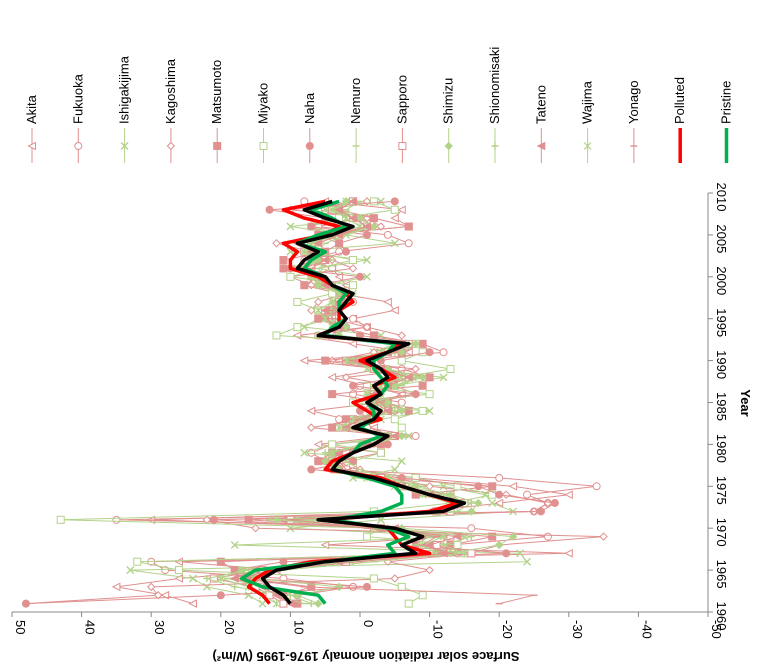 This screenshot has height=671, width=764. Describe the element at coordinates (587, 102) in the screenshot. I see `legend-label: Wajima` at that location.